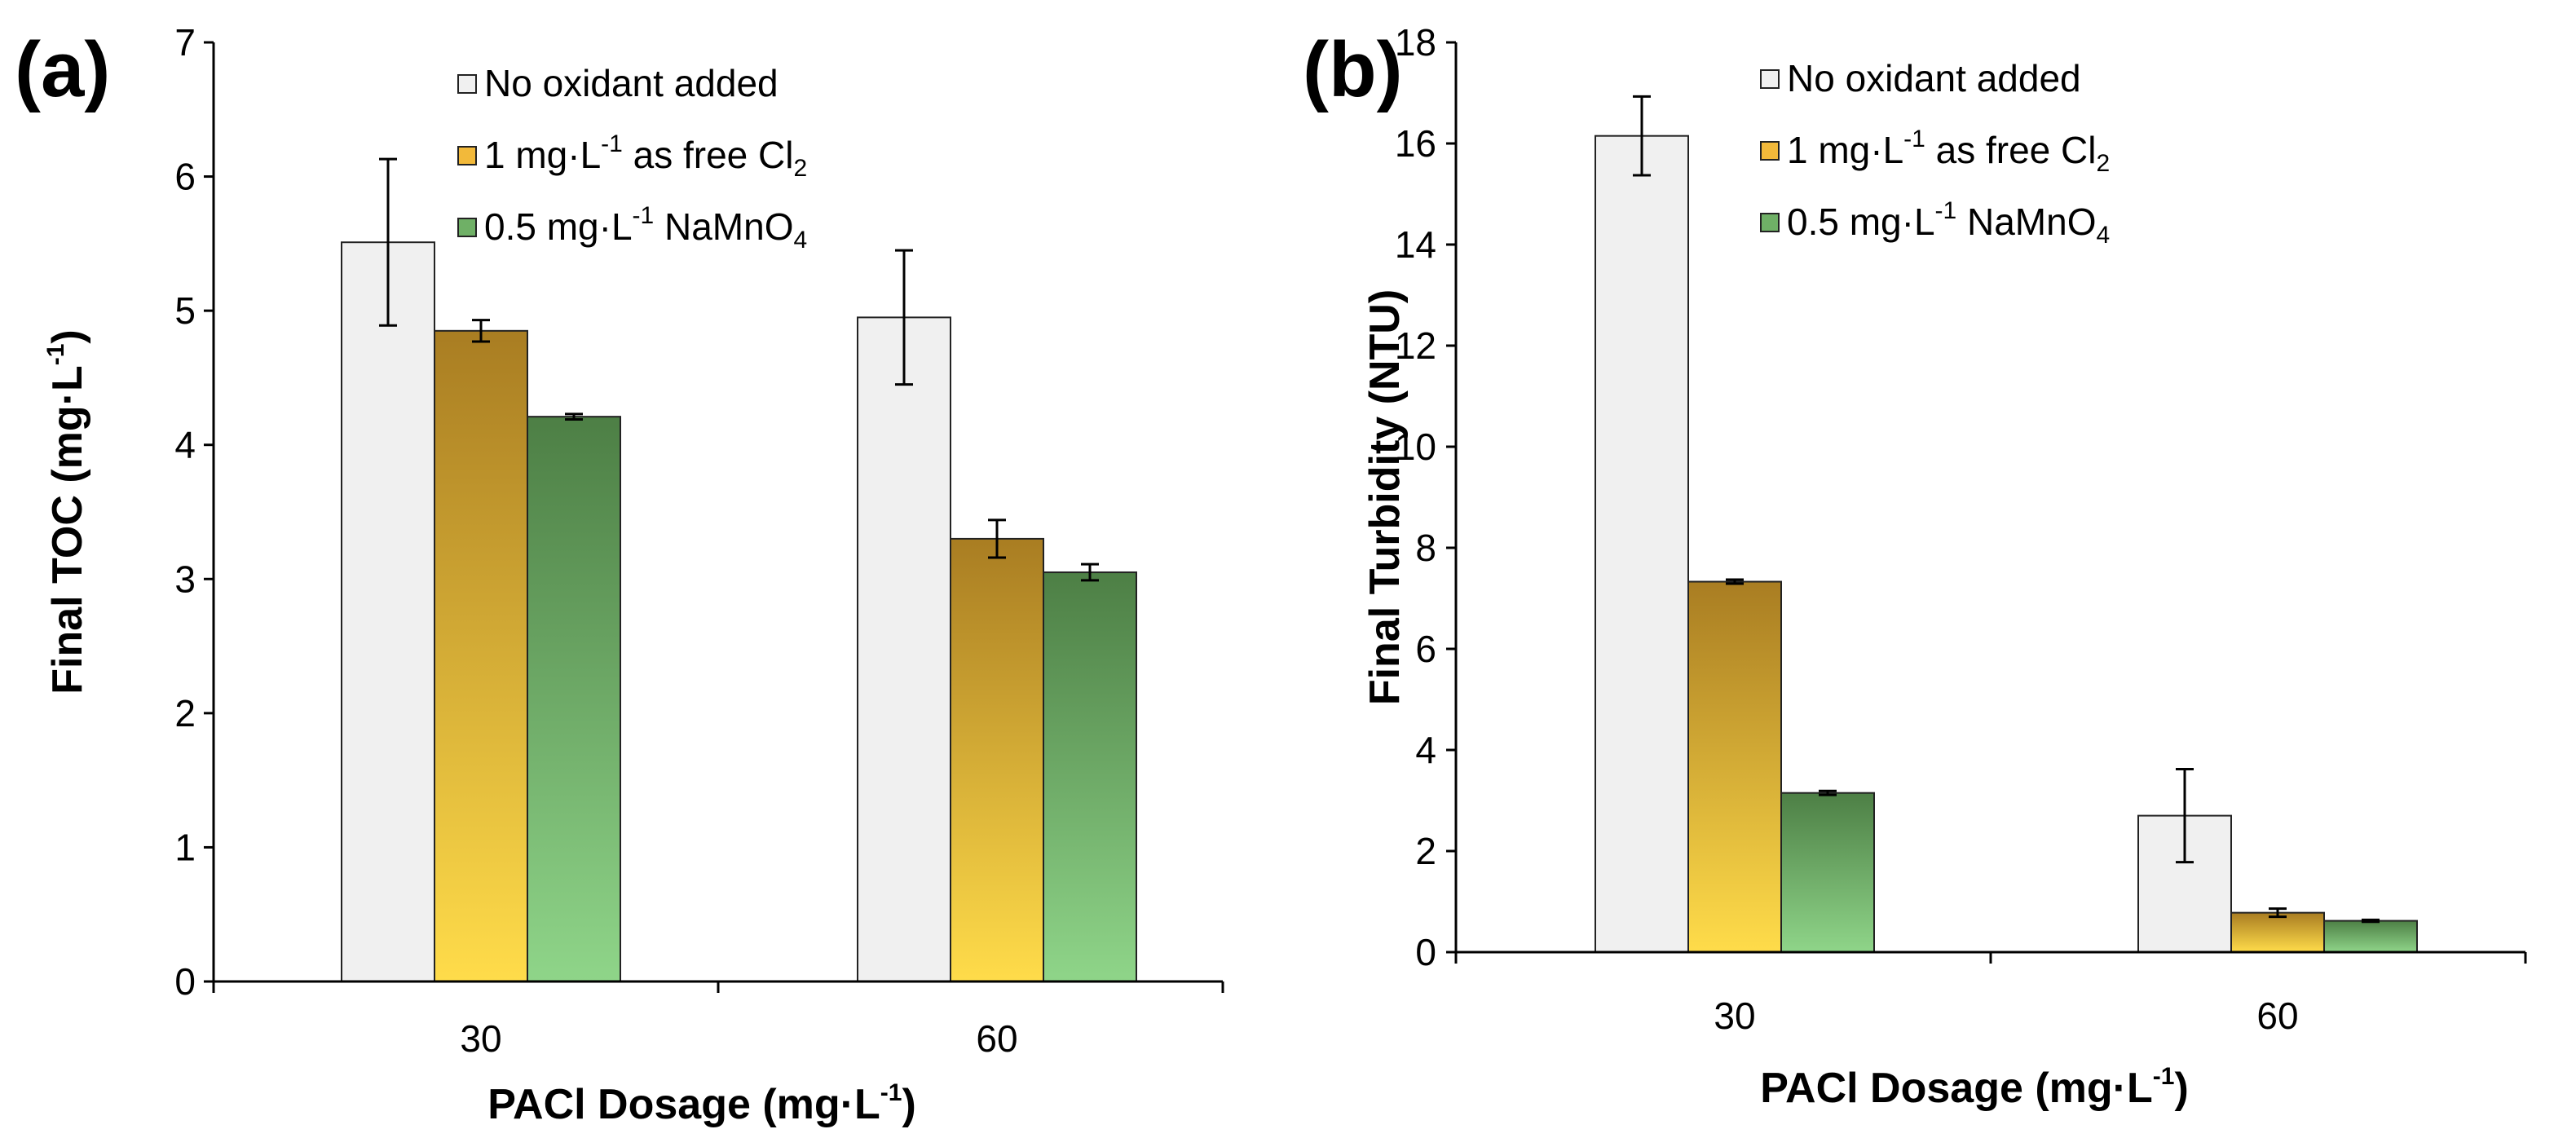 The width and height of the screenshot is (2576, 1138). I want to click on y-axis-title: Final TOC (mg·L-1), so click(66, 511).